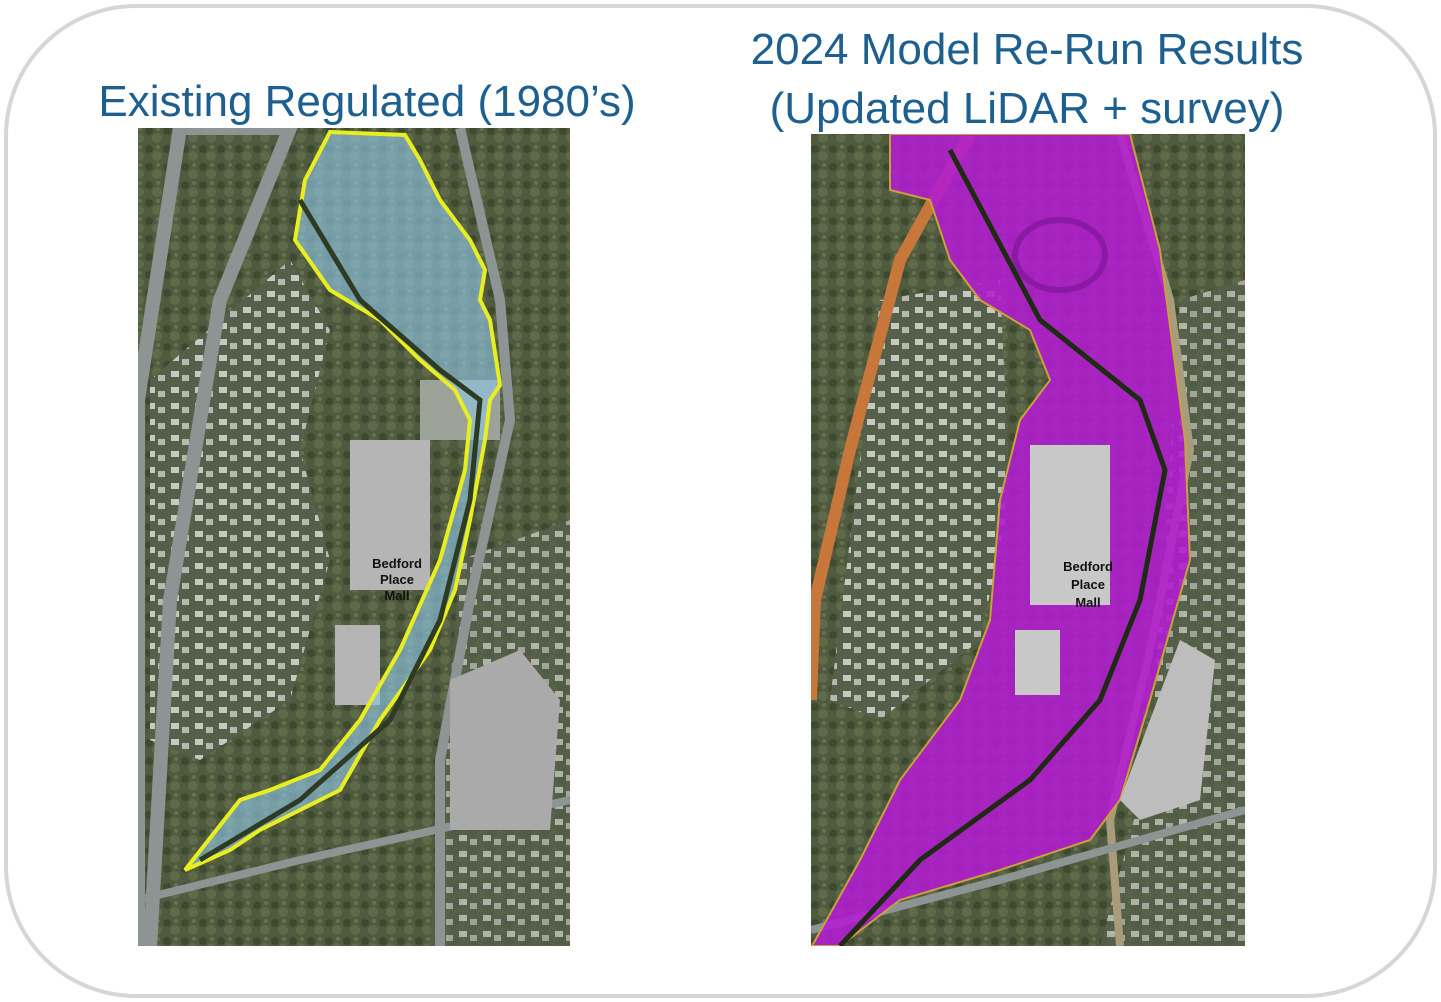 The height and width of the screenshot is (1002, 1441). What do you see at coordinates (340, 530) in the screenshot?
I see `river` at bounding box center [340, 530].